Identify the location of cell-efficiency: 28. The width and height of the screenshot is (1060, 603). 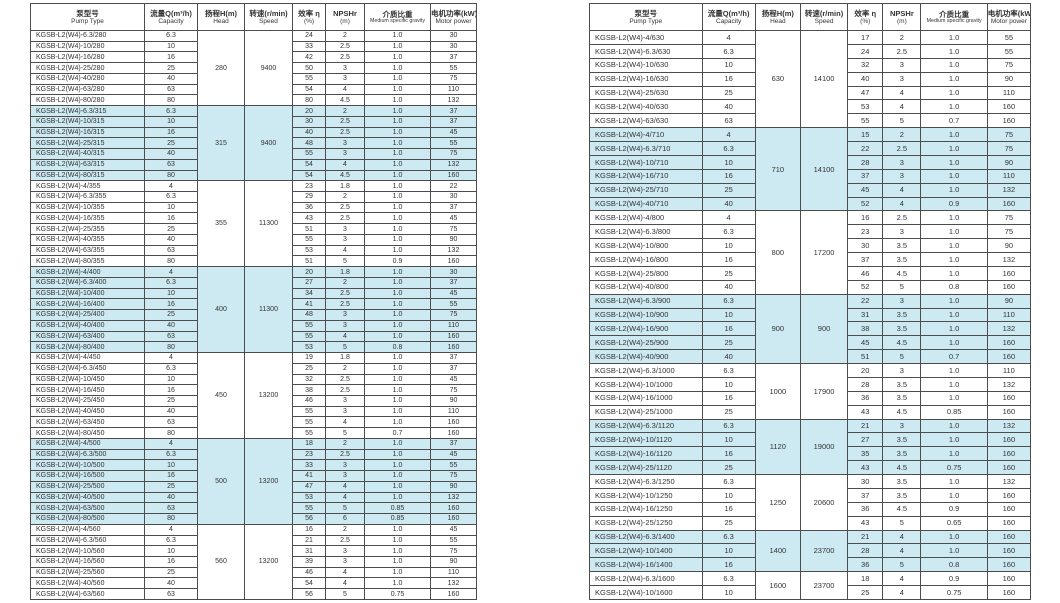
(865, 384).